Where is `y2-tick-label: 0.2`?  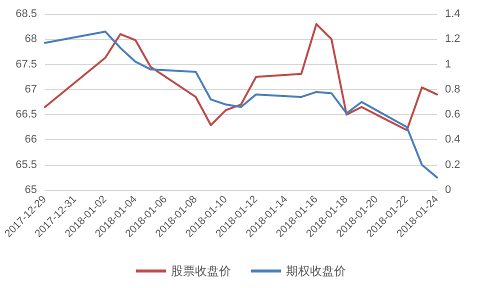
y2-tick-label: 0.2 is located at coordinates (452, 164).